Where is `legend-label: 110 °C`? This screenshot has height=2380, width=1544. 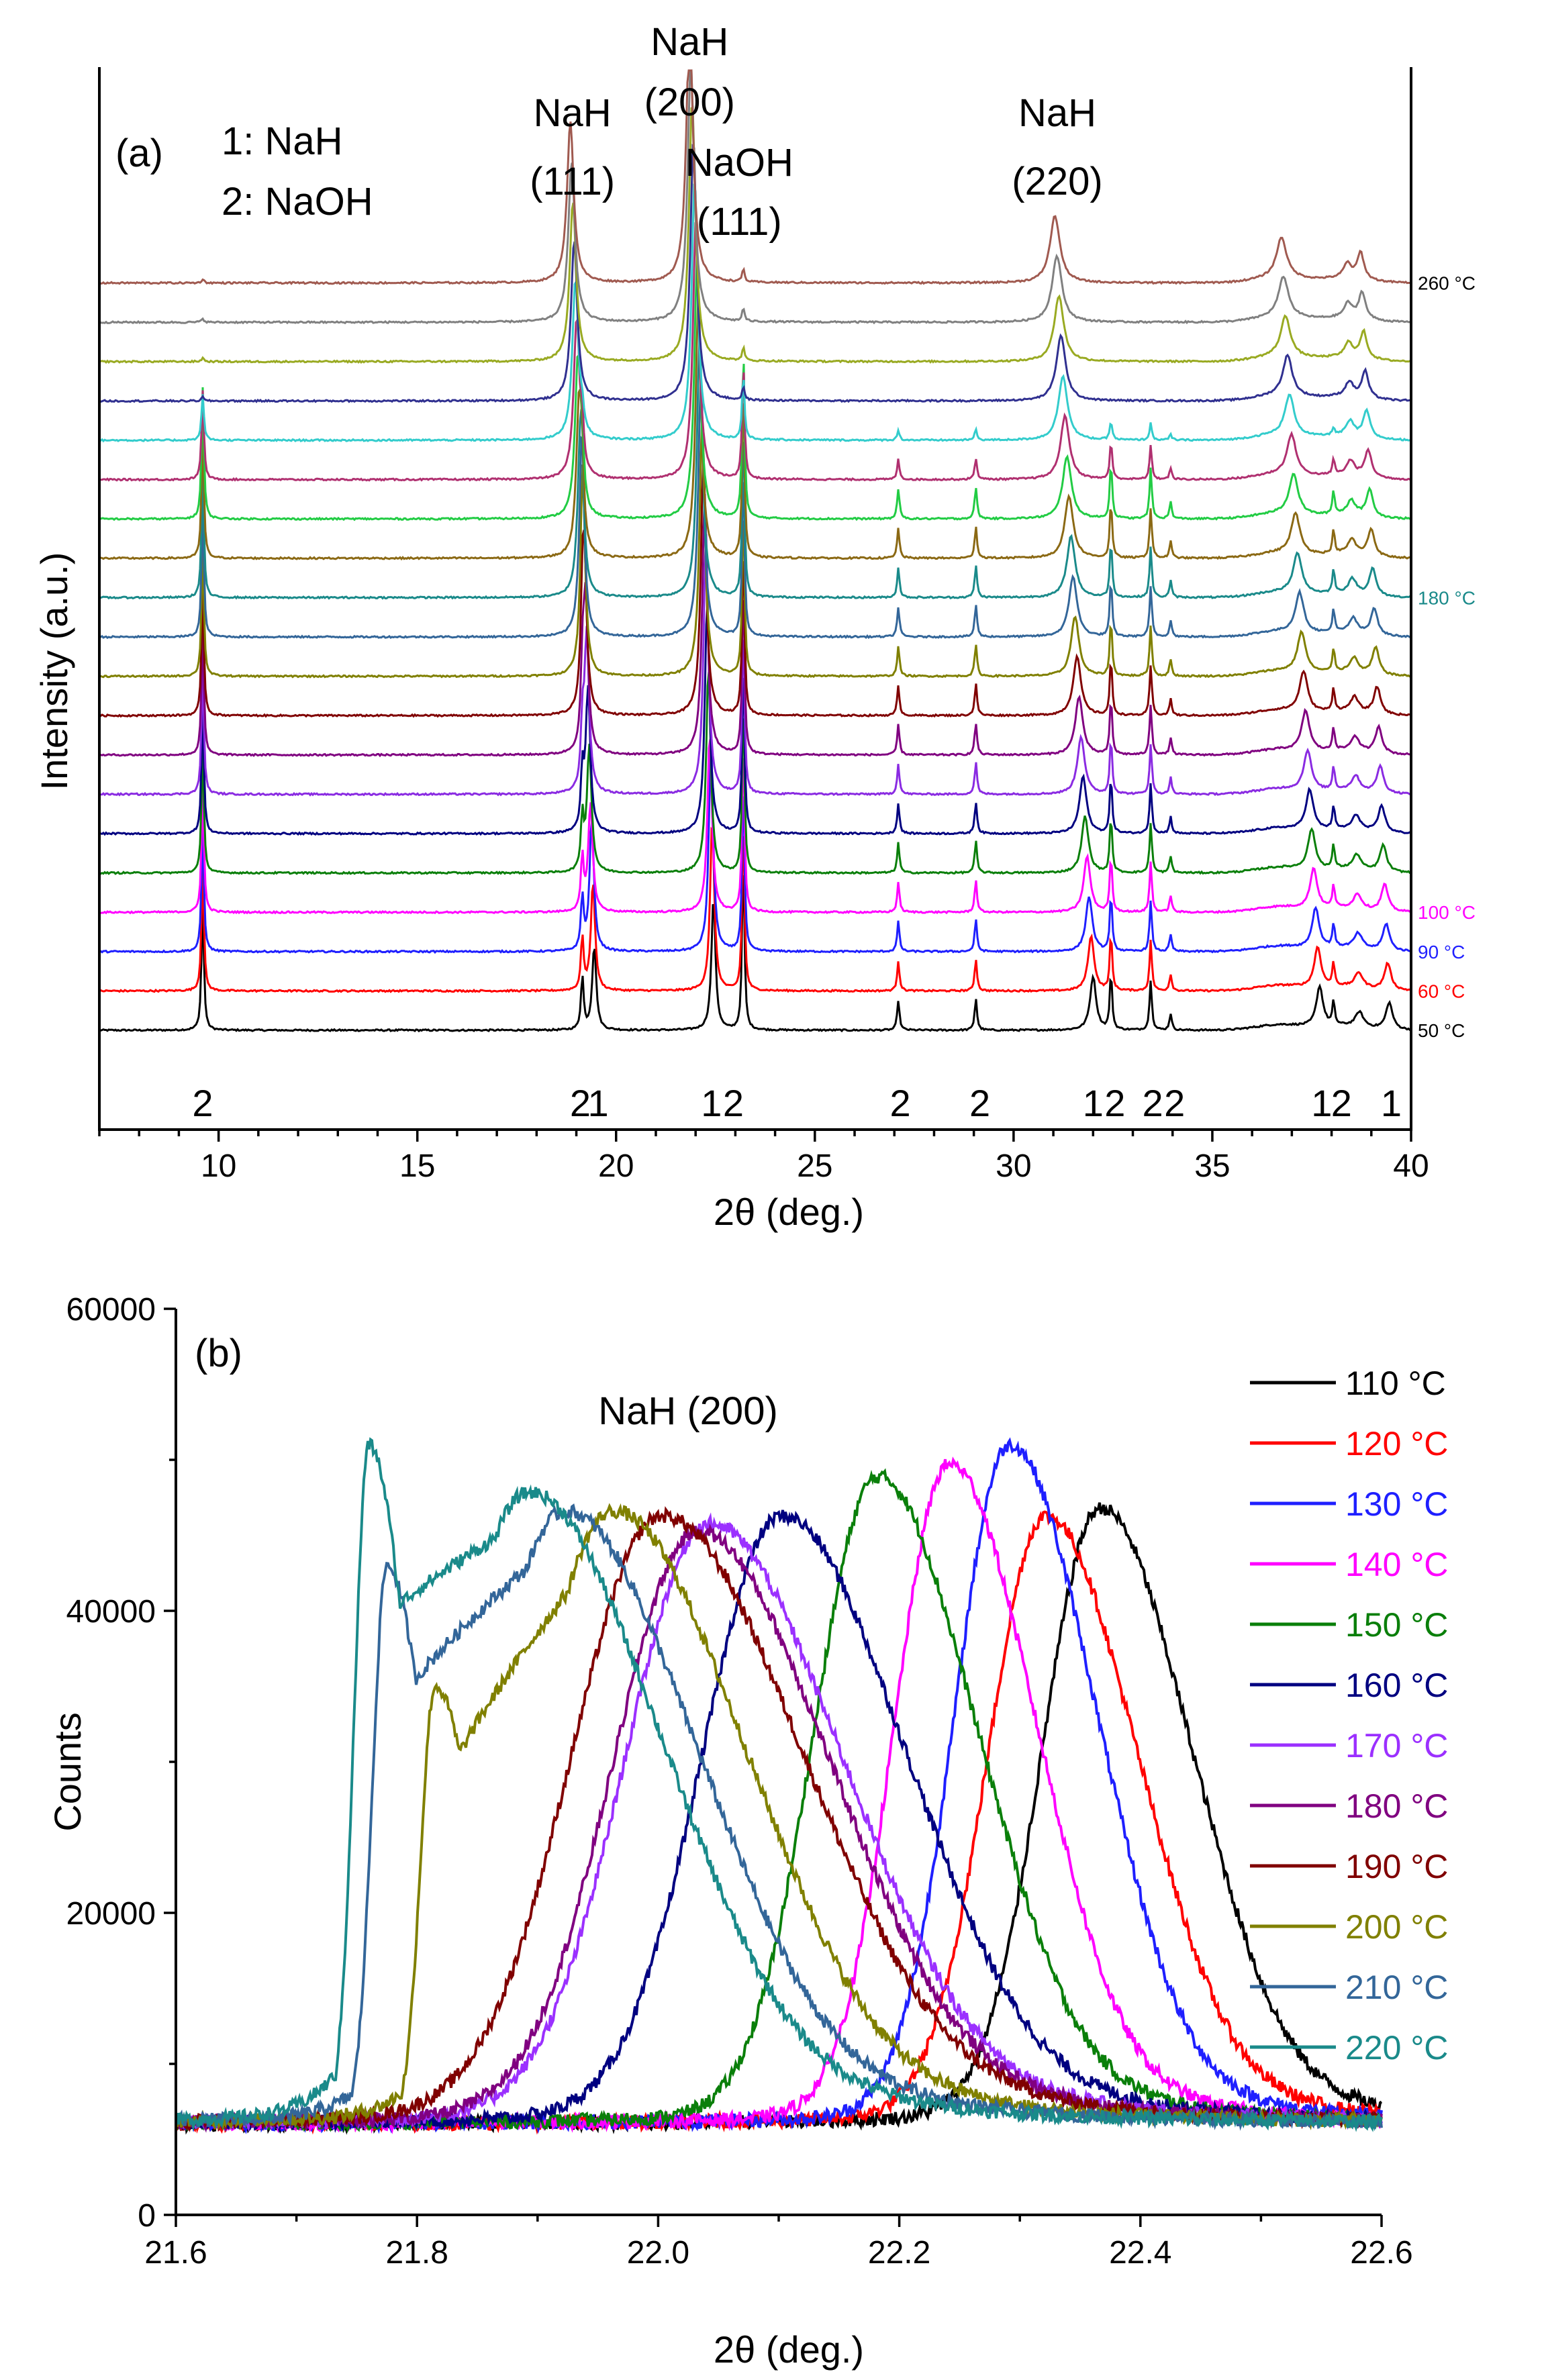
legend-label: 110 °C is located at coordinates (1395, 1383).